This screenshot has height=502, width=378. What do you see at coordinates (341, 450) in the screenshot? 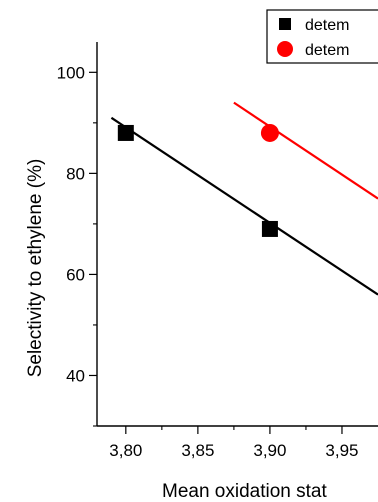
I see `x-tick-label: 3,95` at bounding box center [341, 450].